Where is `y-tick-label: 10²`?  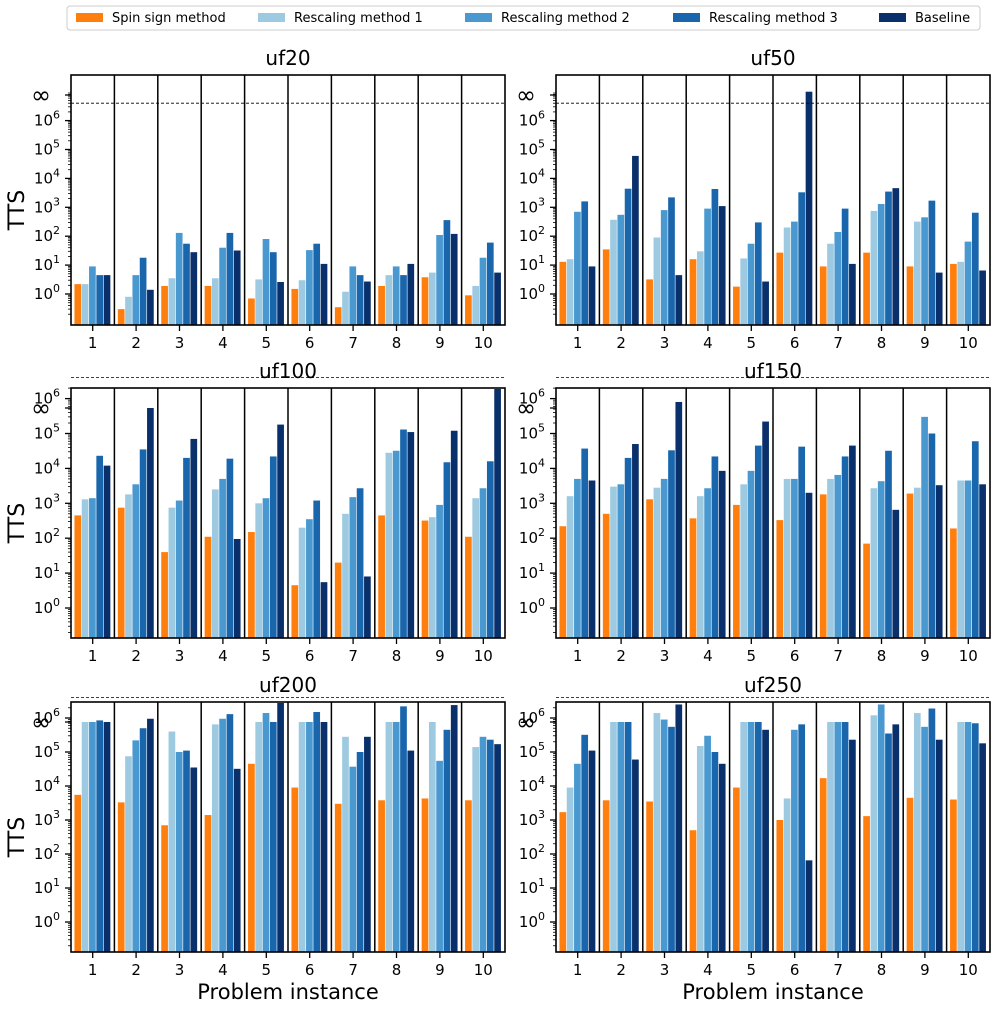
y-tick-label: 10² is located at coordinates (532, 852).